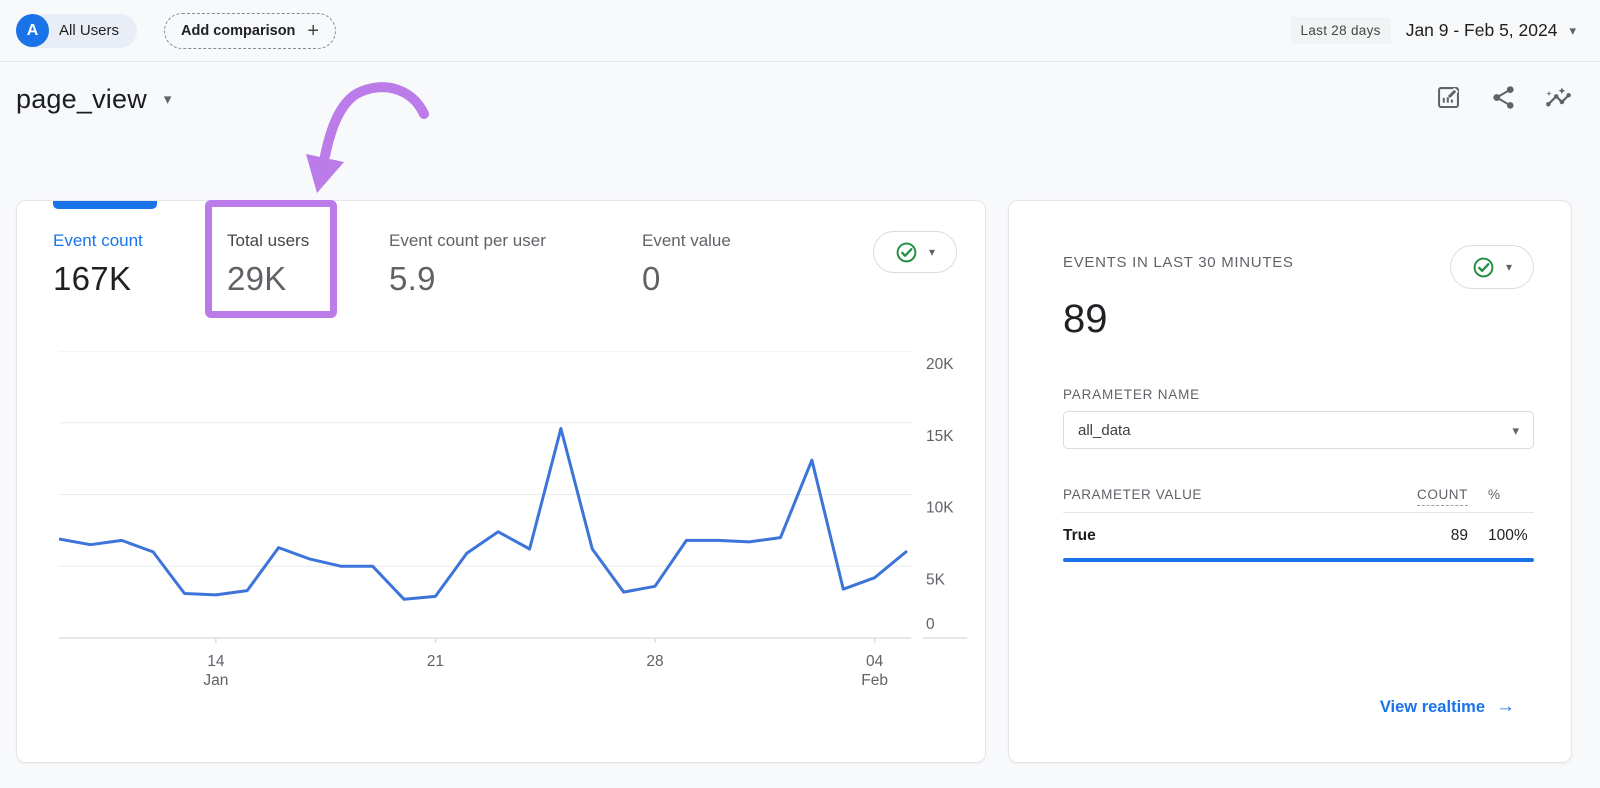 This screenshot has height=788, width=1600. I want to click on event-picker-chevron-down-icon: ▾, so click(167, 99).